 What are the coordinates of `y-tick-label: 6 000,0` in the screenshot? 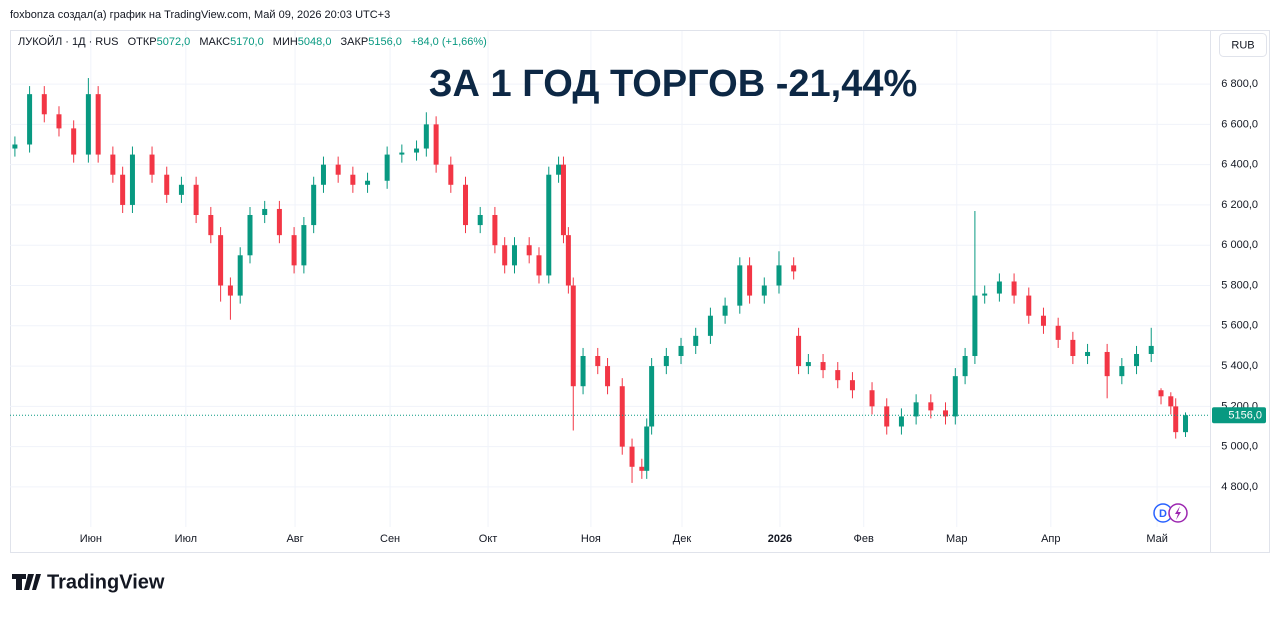 It's located at (1239, 245).